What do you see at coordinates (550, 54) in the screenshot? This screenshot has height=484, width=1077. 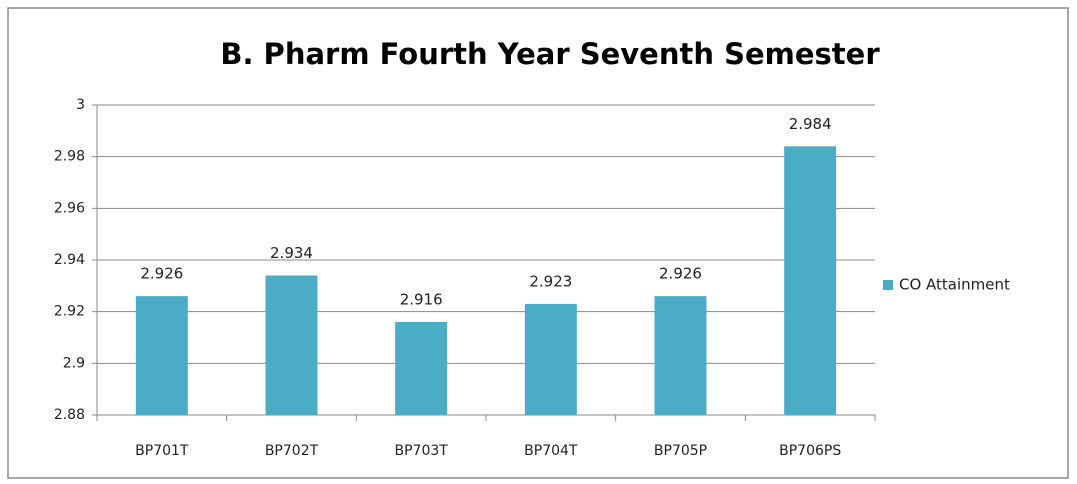 I see `chart-title: B. Pharm Fourth Year Seventh Semester` at bounding box center [550, 54].